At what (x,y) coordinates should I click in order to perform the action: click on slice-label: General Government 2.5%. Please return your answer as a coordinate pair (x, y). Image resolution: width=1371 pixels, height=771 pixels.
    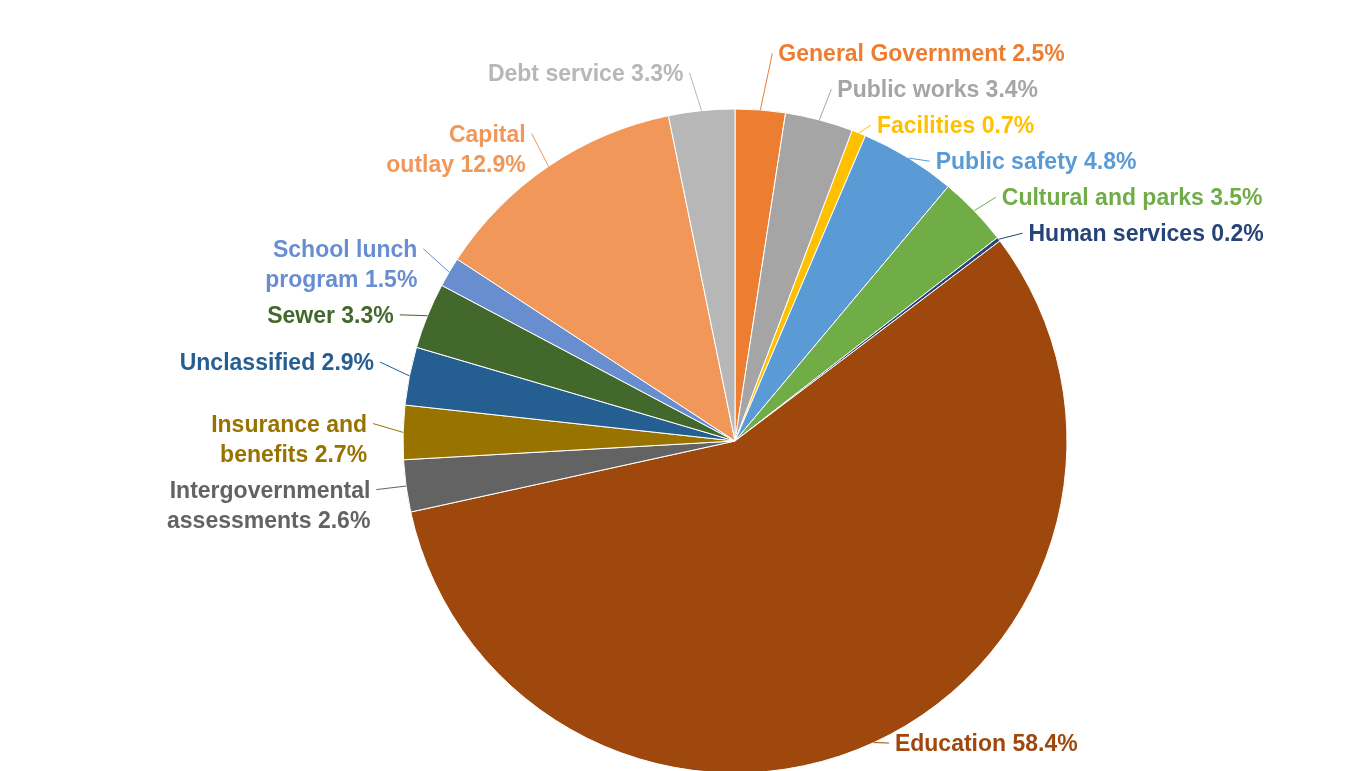
    Looking at the image, I should click on (921, 53).